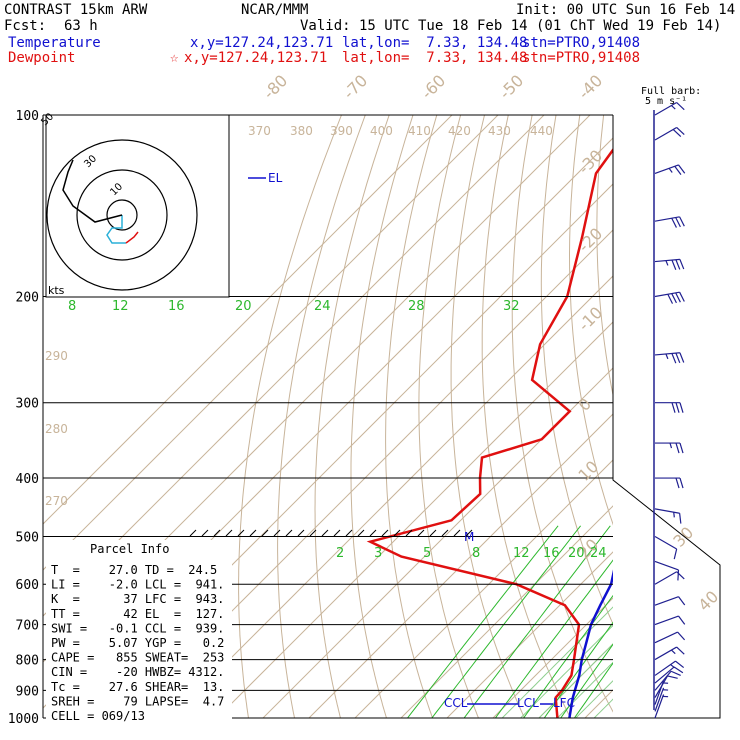 This screenshot has height=740, width=740. Describe the element at coordinates (42, 58) in the screenshot. I see `legend-dewpoint: Dewpoint` at that location.